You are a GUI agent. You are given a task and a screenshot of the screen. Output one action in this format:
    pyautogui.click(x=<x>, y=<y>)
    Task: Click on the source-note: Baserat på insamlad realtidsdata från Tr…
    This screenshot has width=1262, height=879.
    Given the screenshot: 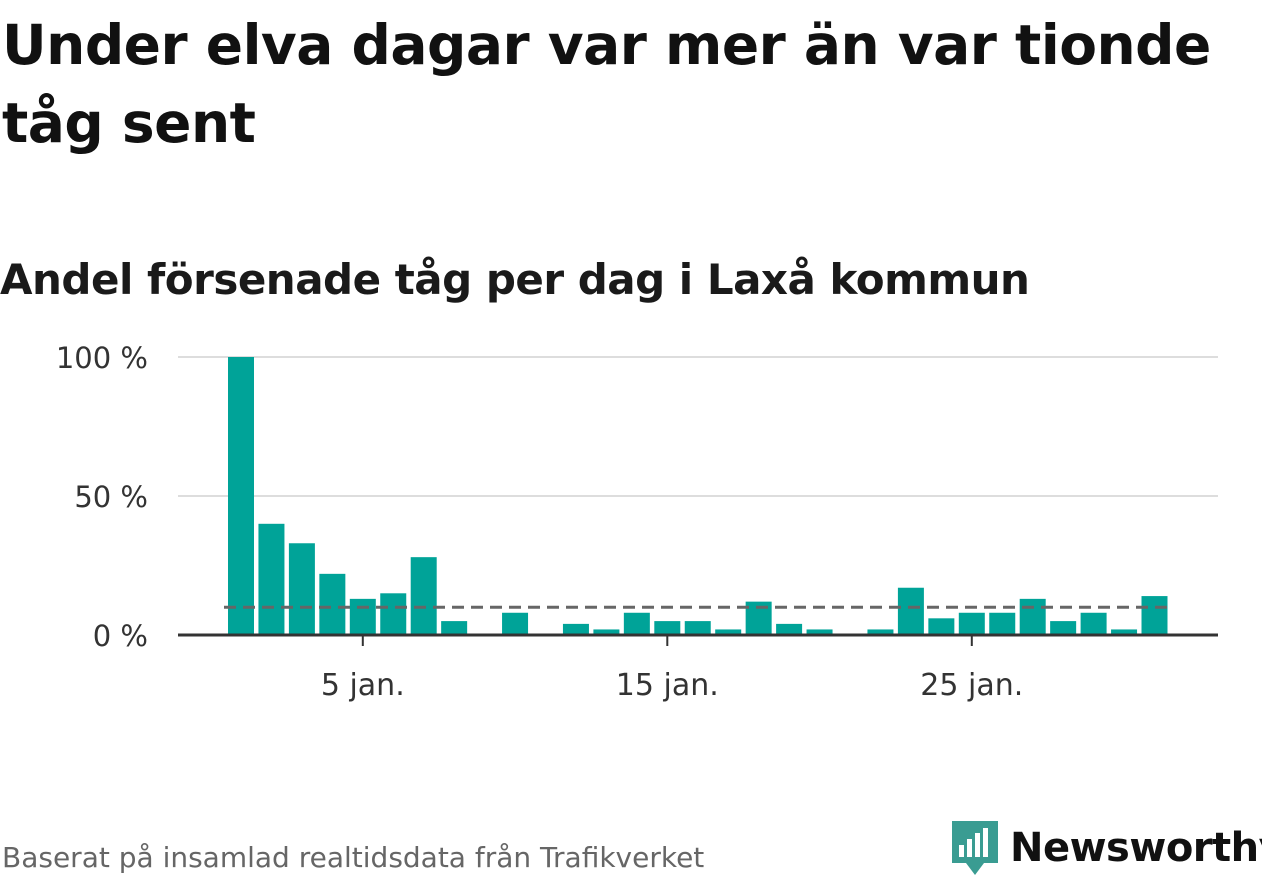 What is the action you would take?
    pyautogui.click(x=353, y=857)
    